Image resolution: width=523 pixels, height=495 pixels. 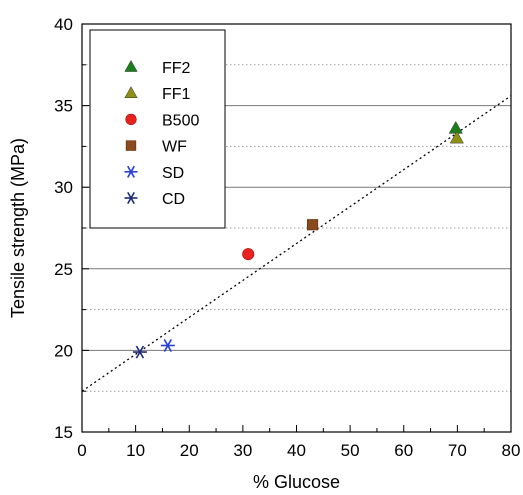 What do you see at coordinates (189, 450) in the screenshot?
I see `x-tick-label: 20` at bounding box center [189, 450].